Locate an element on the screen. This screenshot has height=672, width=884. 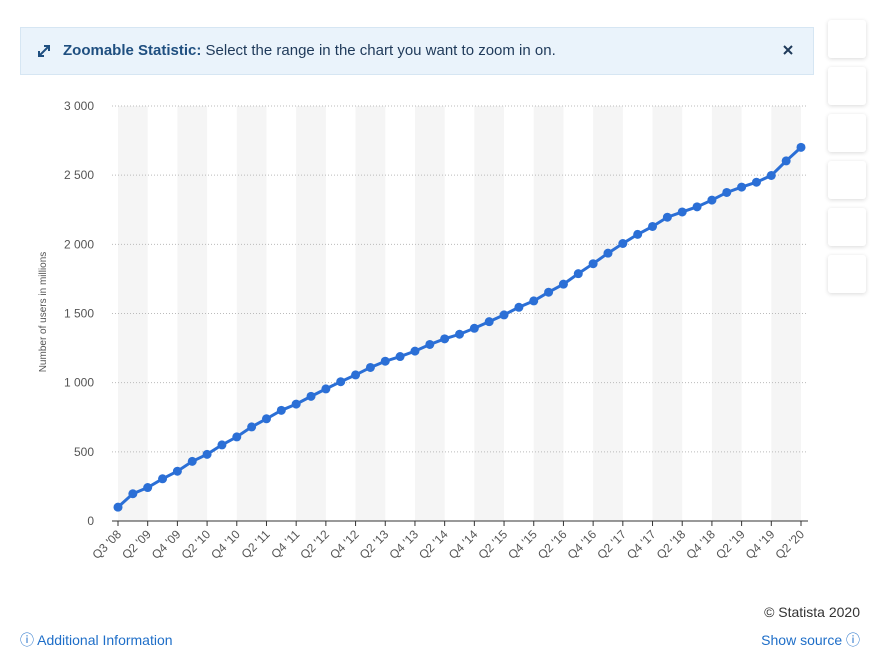
y-tick-label: 1 000 is located at coordinates (79, 383).